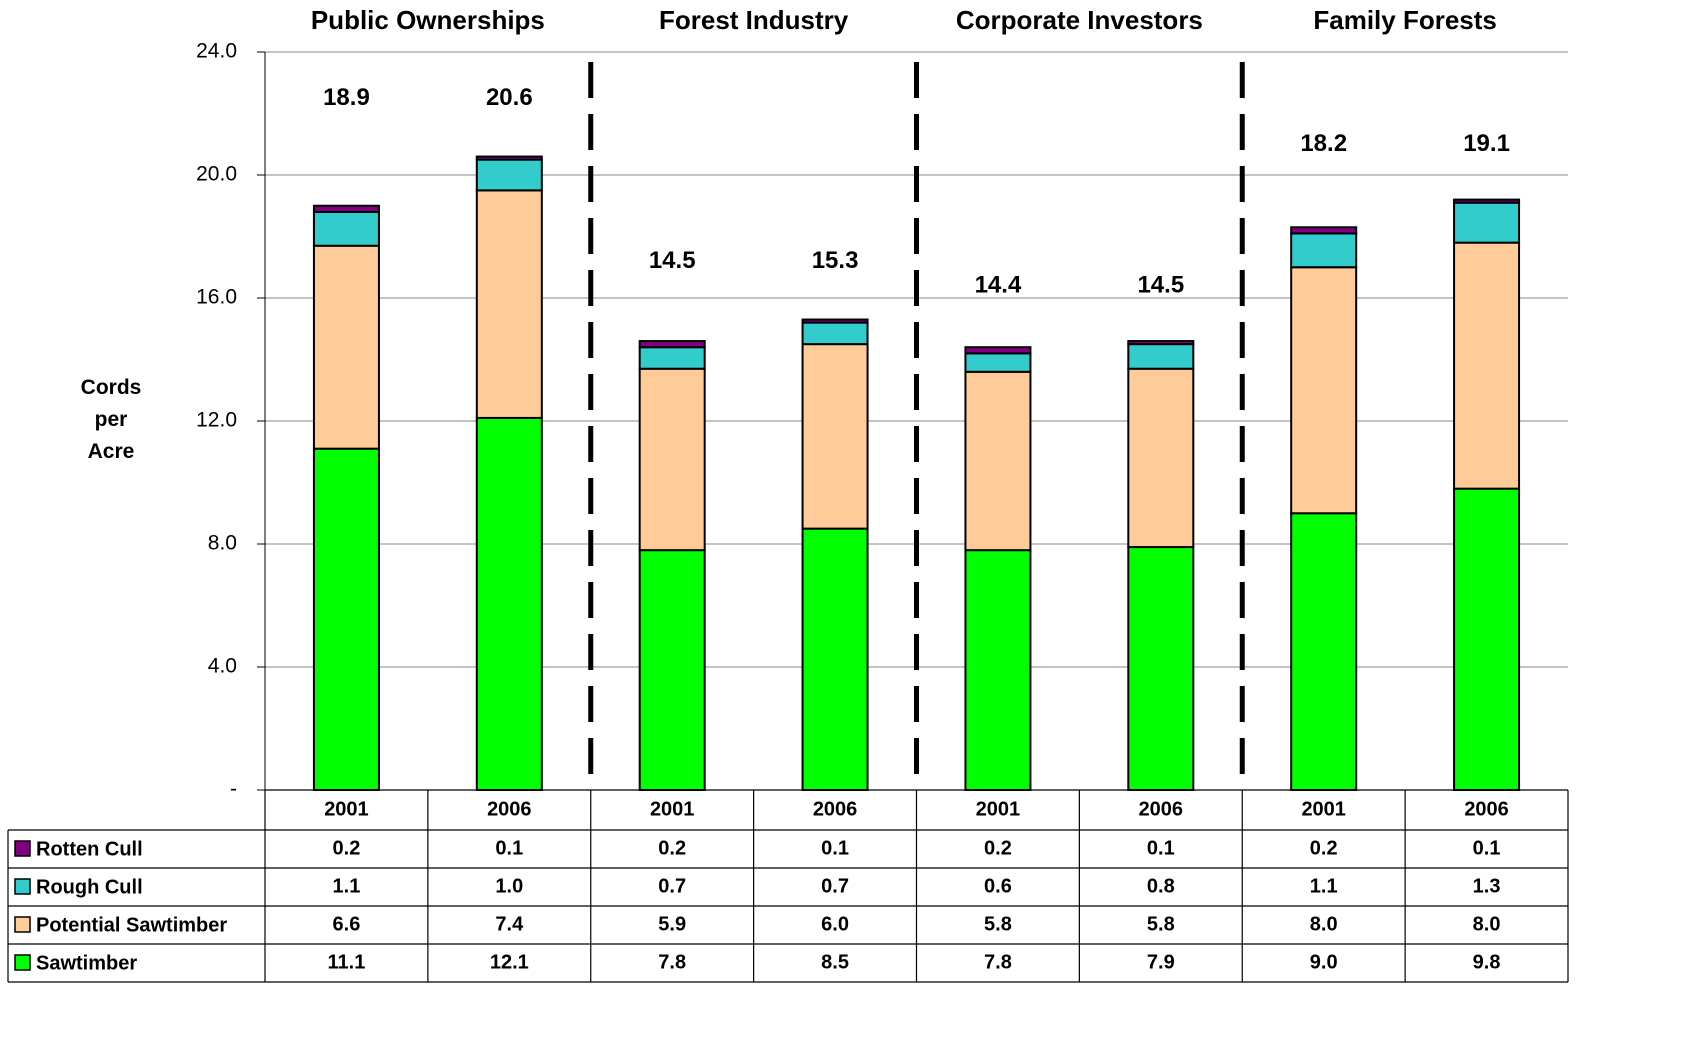  What do you see at coordinates (89, 887) in the screenshot?
I see `legend-label: Rough Cull` at bounding box center [89, 887].